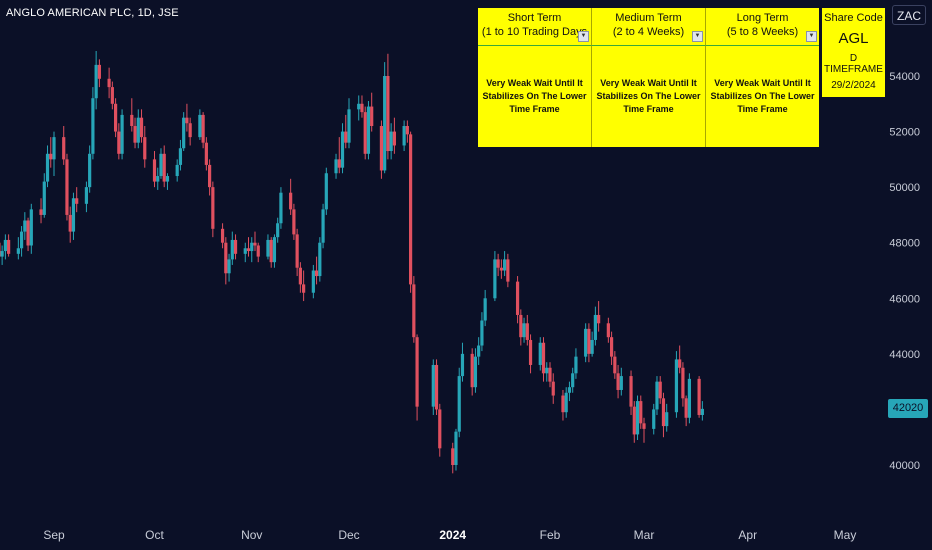  What do you see at coordinates (154, 535) in the screenshot?
I see `x-tick-label: Oct` at bounding box center [154, 535].